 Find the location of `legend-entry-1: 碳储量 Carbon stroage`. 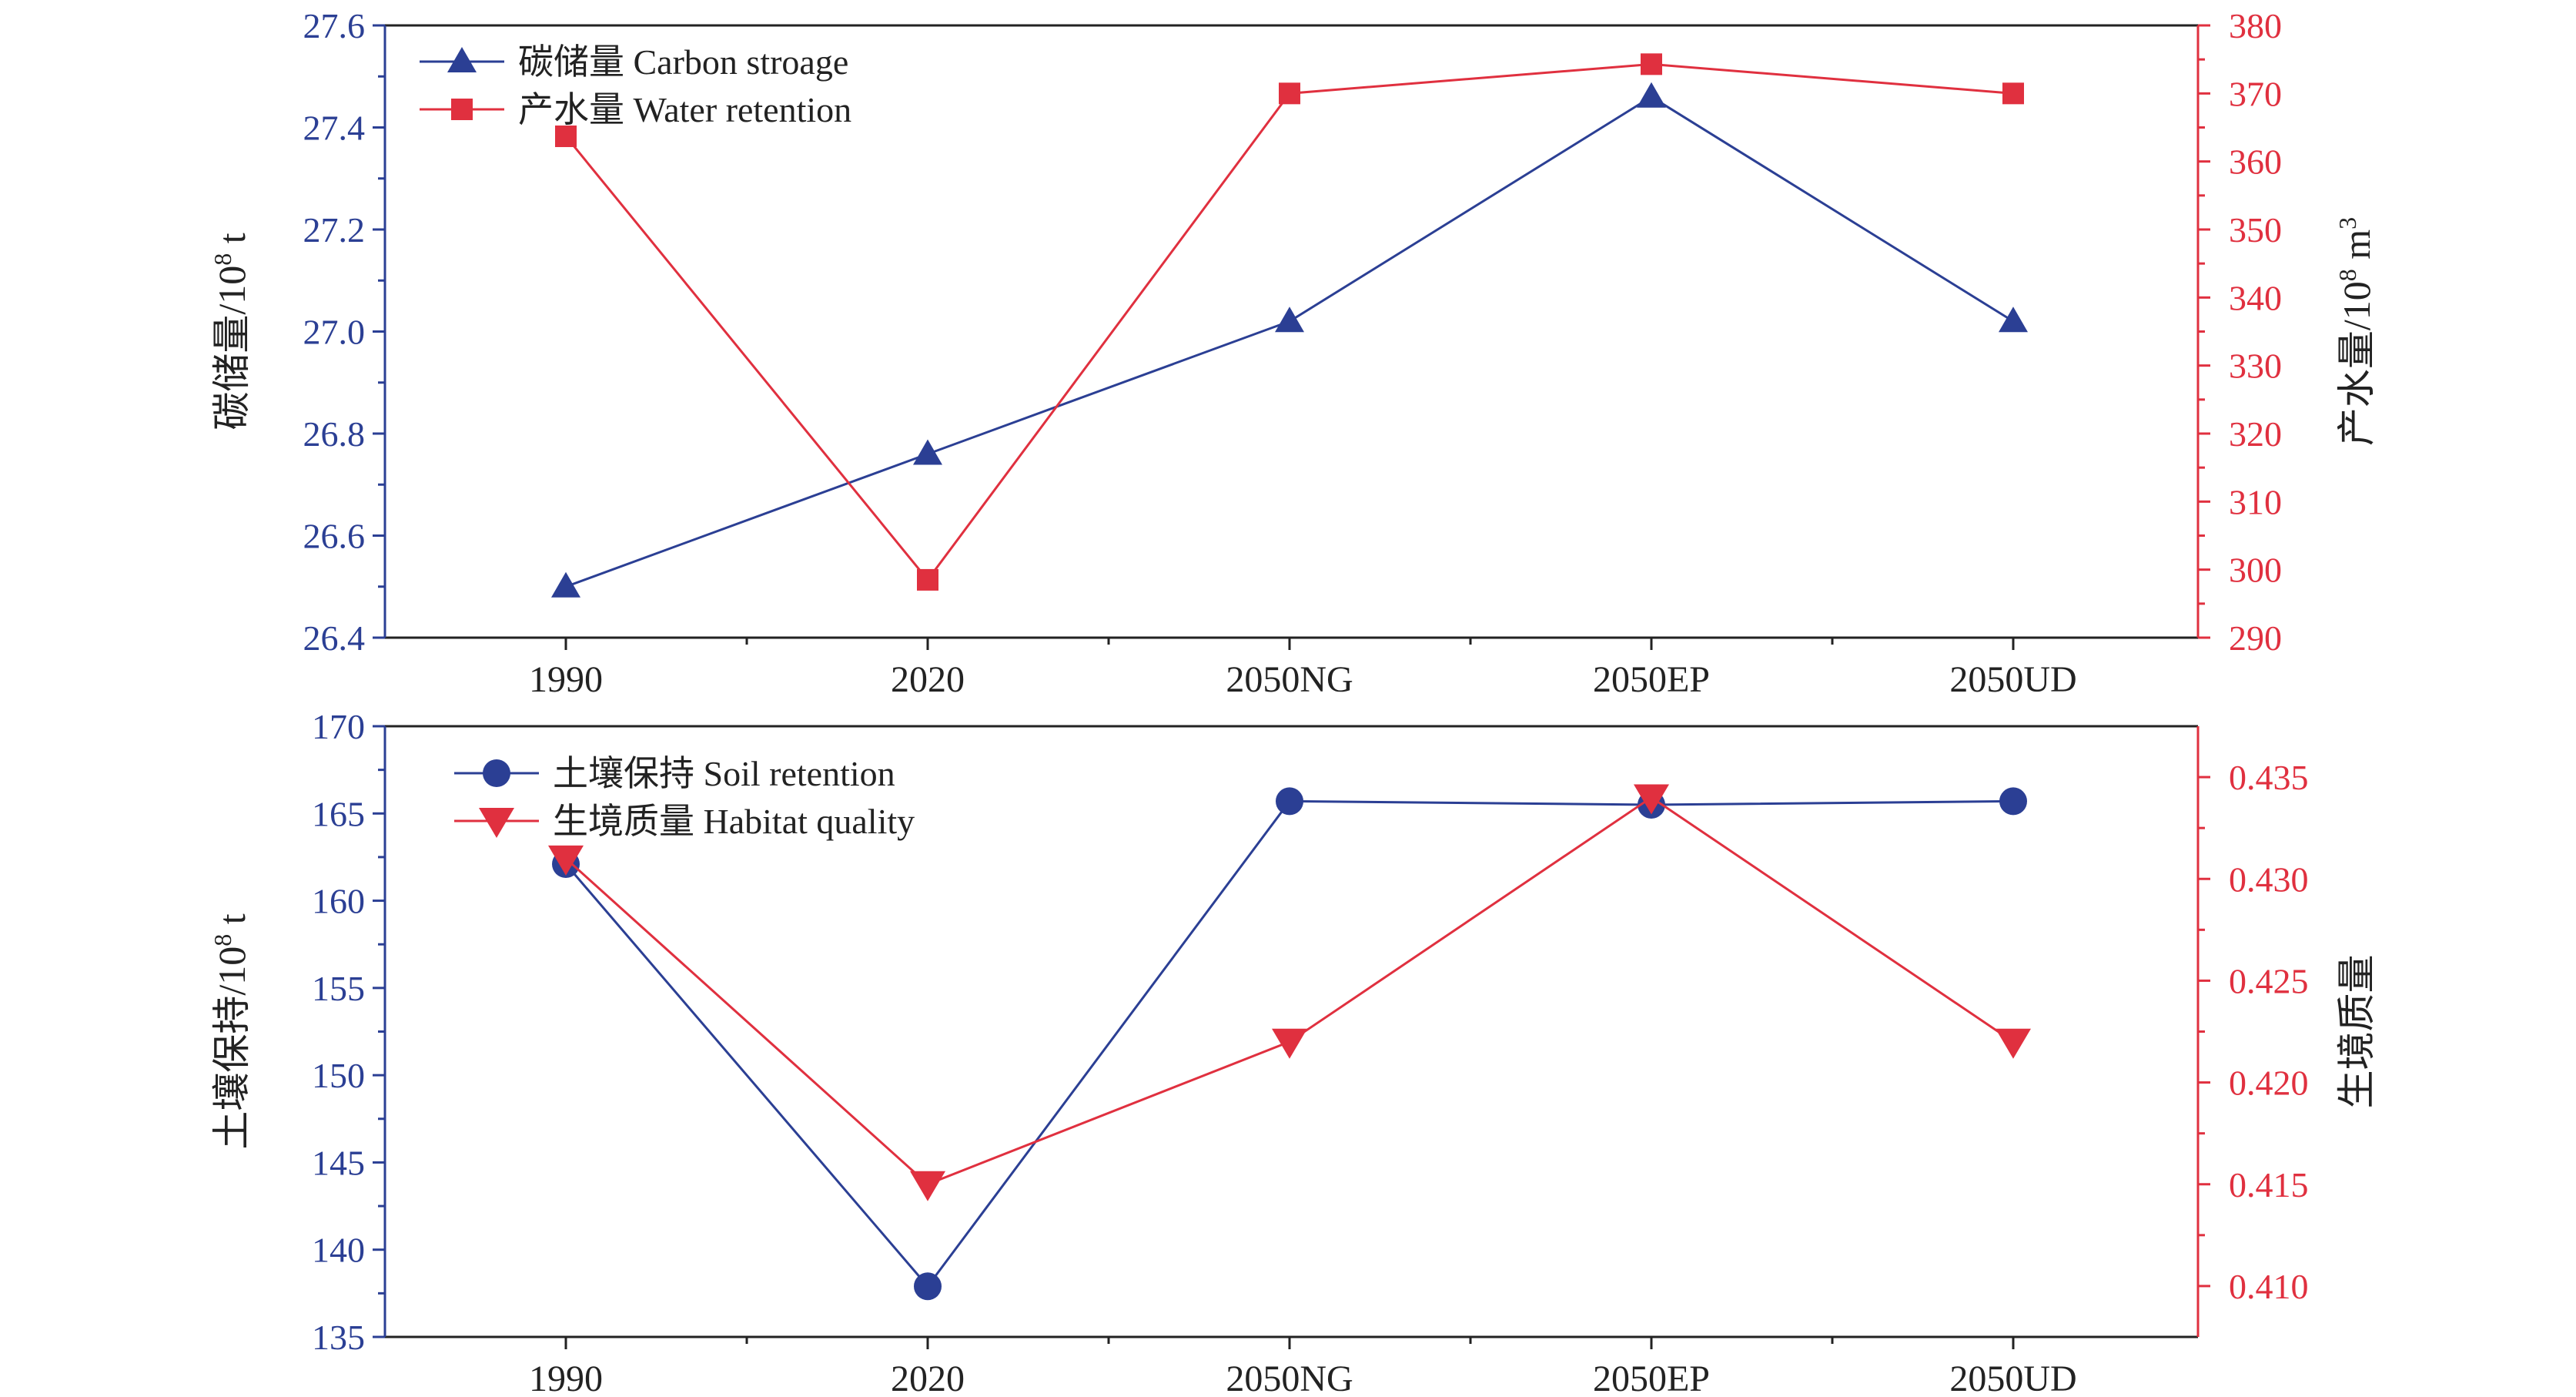

legend-entry-1: 碳储量 Carbon stroage is located at coordinates (634, 62).